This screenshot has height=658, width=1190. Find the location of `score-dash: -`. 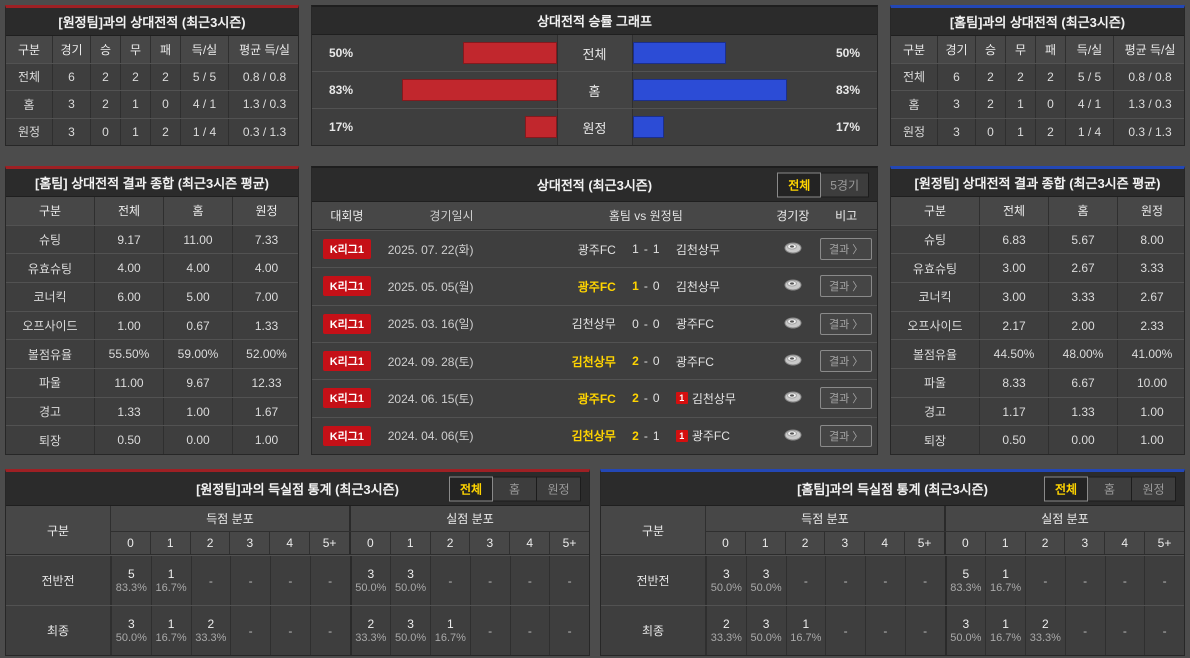

score-dash: - is located at coordinates (645, 286).